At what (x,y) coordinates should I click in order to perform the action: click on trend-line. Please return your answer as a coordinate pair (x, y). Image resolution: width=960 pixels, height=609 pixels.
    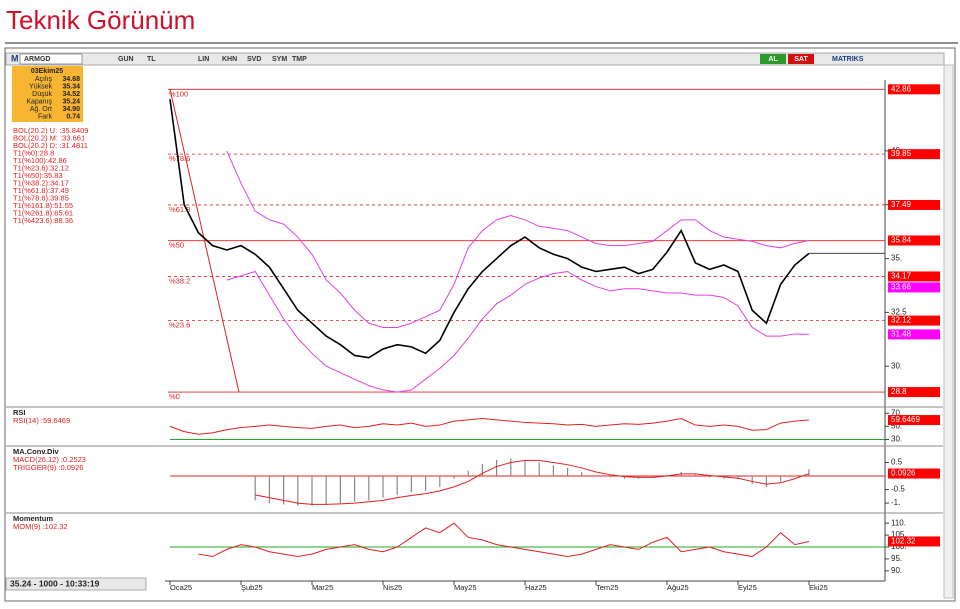
    Looking at the image, I should click on (204, 241).